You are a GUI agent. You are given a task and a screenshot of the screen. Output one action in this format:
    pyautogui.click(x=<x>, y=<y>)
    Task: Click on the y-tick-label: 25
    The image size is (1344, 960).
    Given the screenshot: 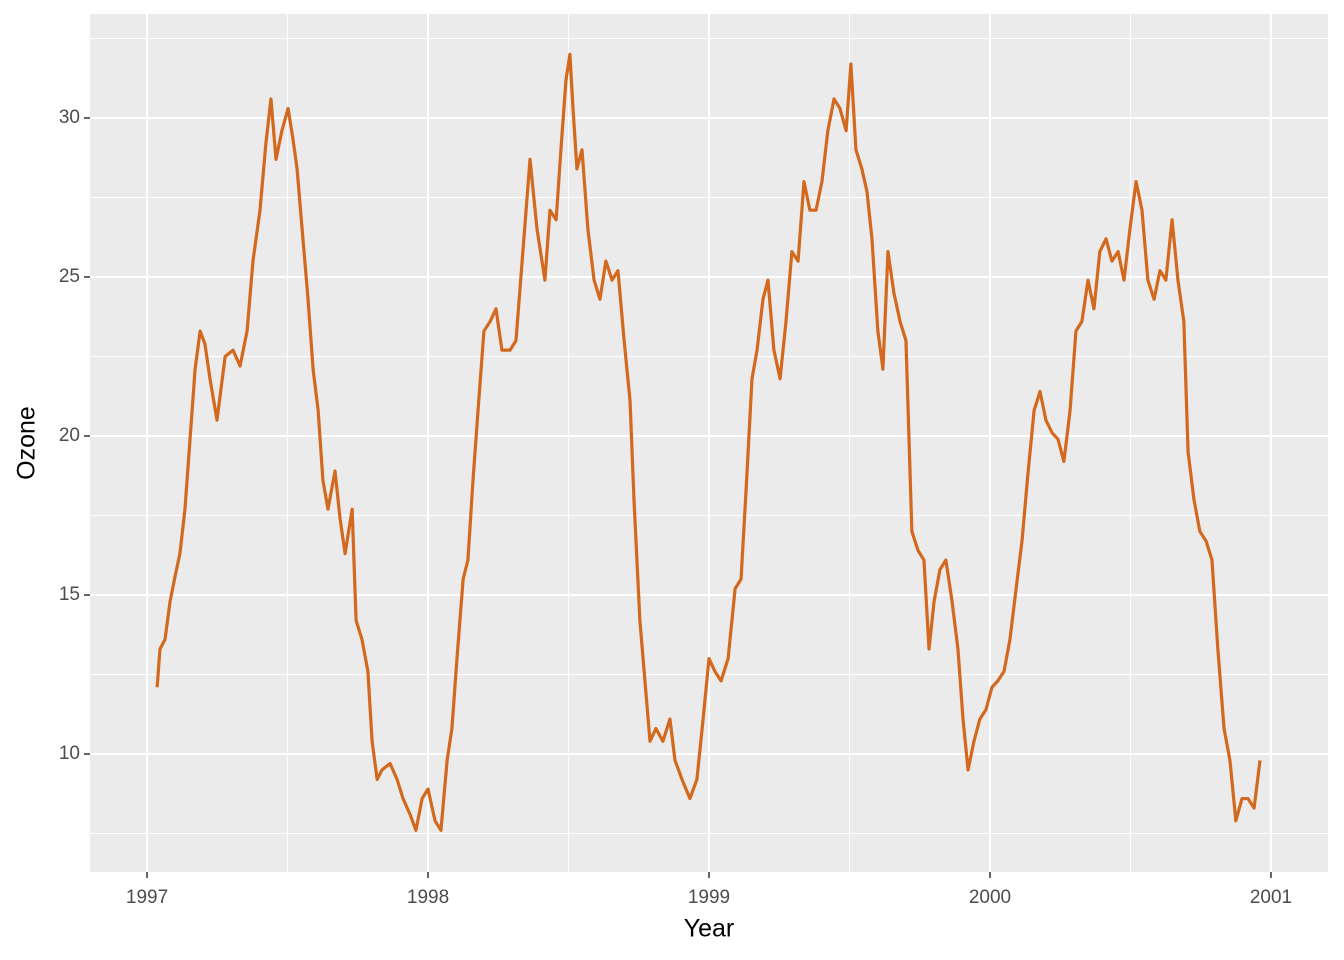 What is the action you would take?
    pyautogui.click(x=69, y=276)
    